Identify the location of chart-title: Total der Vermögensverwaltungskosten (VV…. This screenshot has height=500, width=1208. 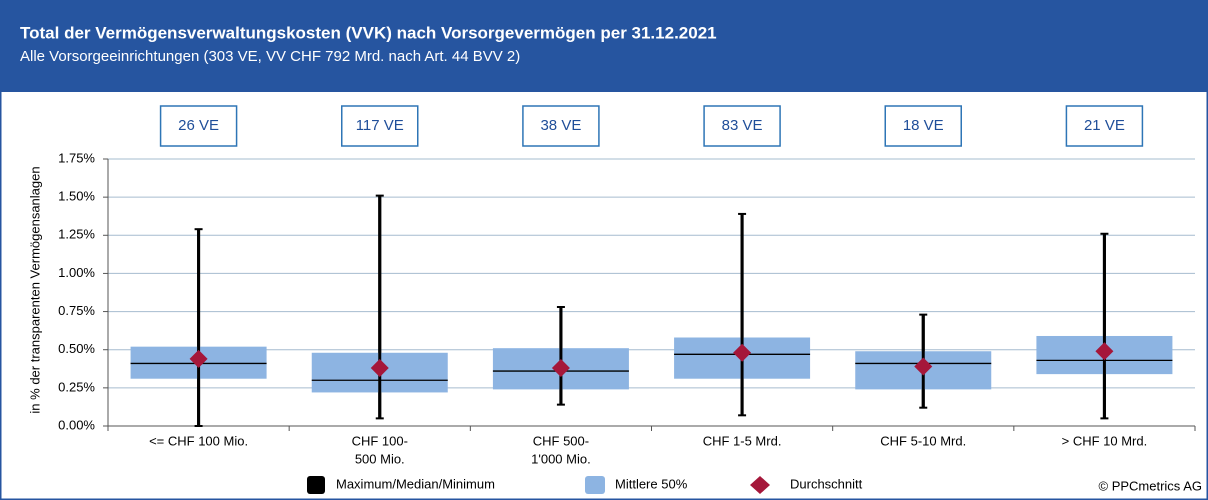
(368, 32).